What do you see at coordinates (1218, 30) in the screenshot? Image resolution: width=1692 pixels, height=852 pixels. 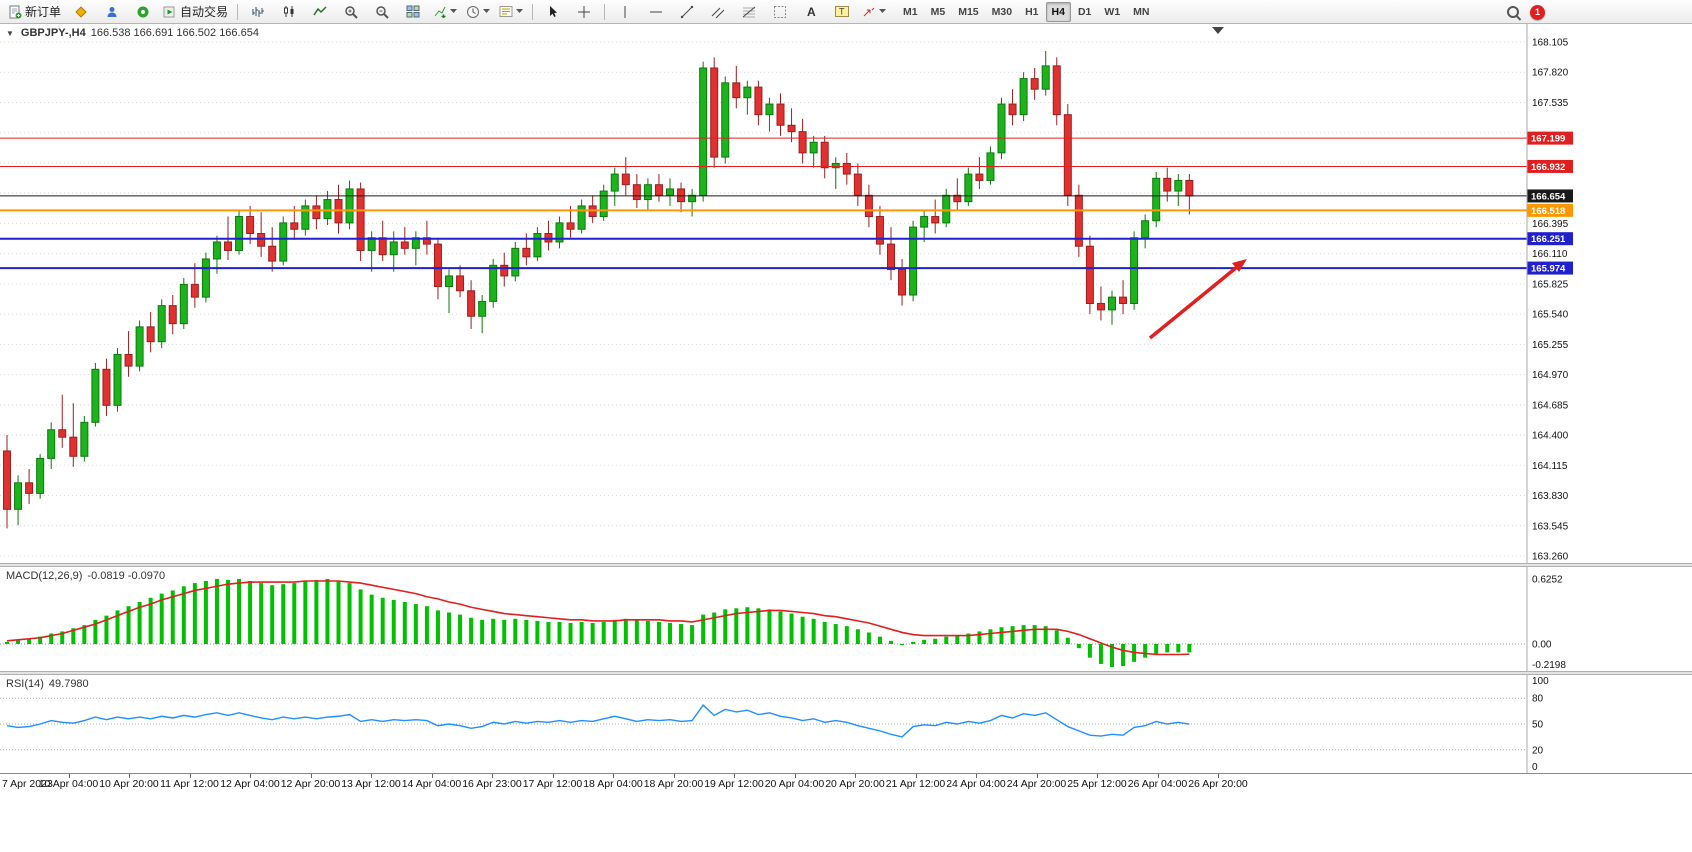 I see `chart-shift-marker-icon` at bounding box center [1218, 30].